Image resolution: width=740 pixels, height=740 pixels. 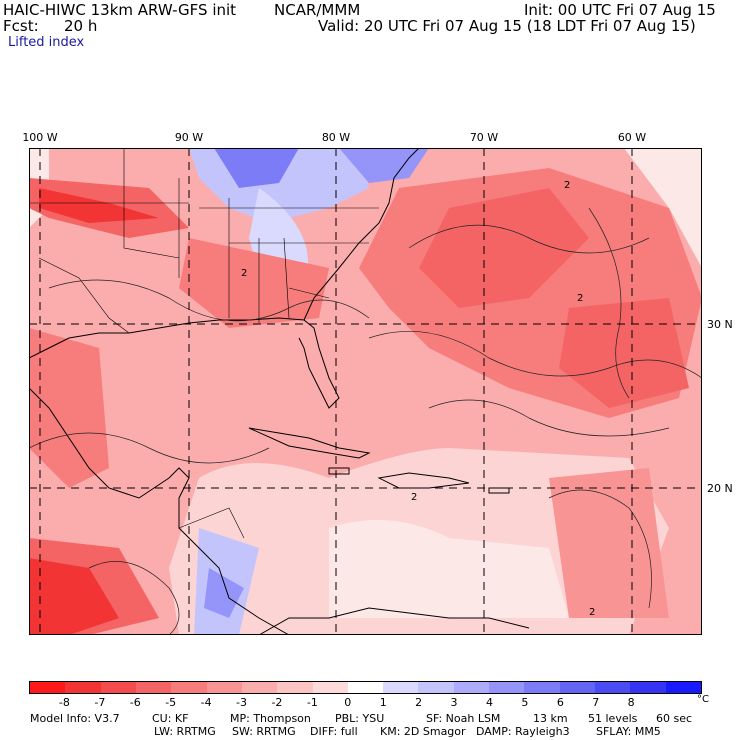 I want to click on model-title: HAIC-HIWC 13km ARW-GFS init, so click(x=120, y=10).